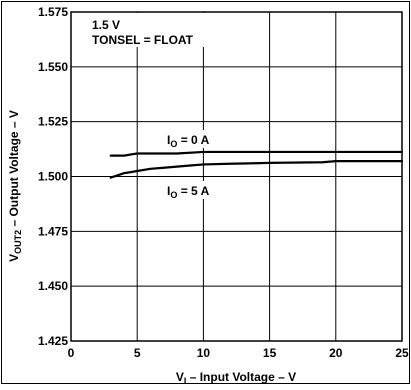 The height and width of the screenshot is (390, 411). What do you see at coordinates (137, 353) in the screenshot?
I see `x-tick-label: 5` at bounding box center [137, 353].